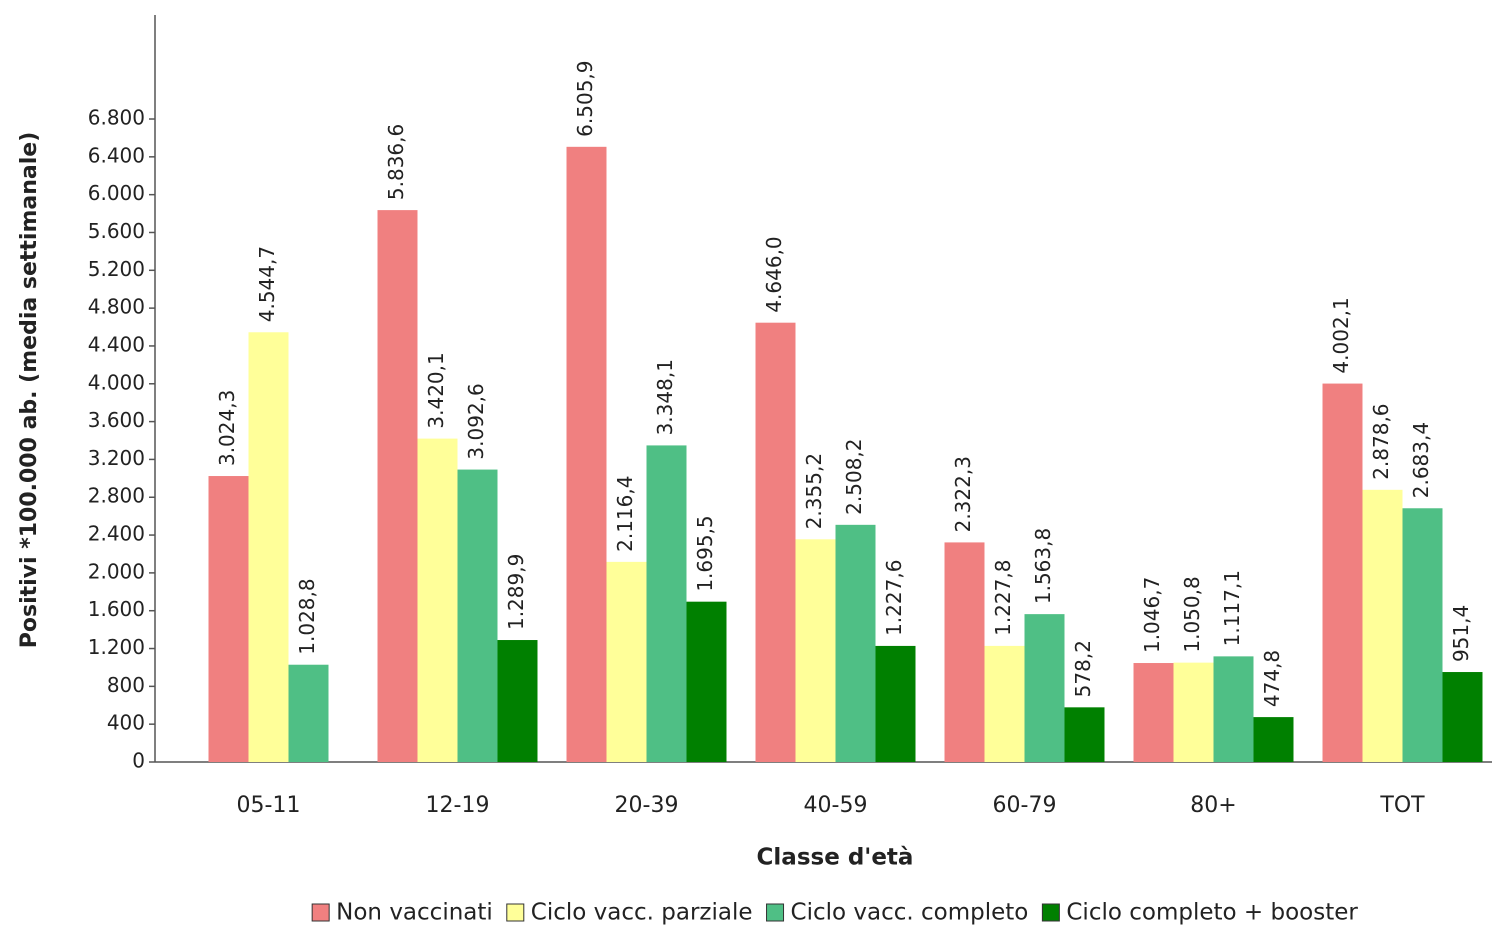 This screenshot has height=931, width=1497. Describe the element at coordinates (1025, 805) in the screenshot. I see `x-tick-label: 60-79` at that location.